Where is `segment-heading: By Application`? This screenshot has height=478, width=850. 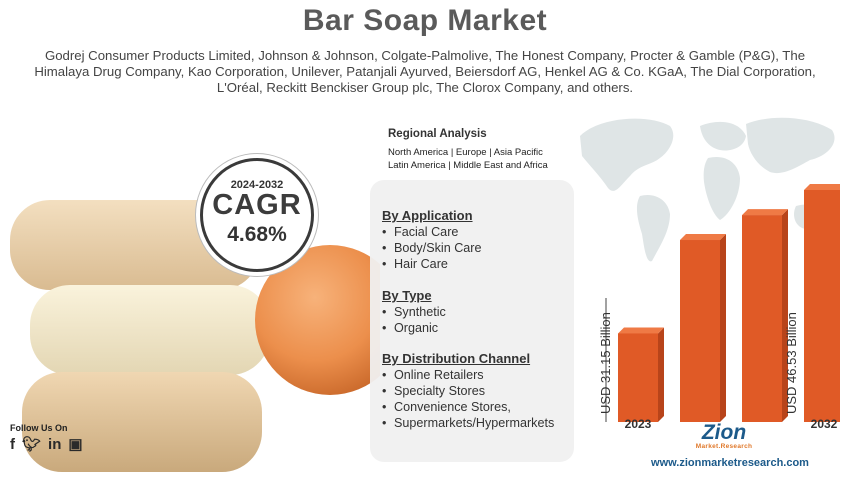 segment-heading: By Application is located at coordinates (427, 215).